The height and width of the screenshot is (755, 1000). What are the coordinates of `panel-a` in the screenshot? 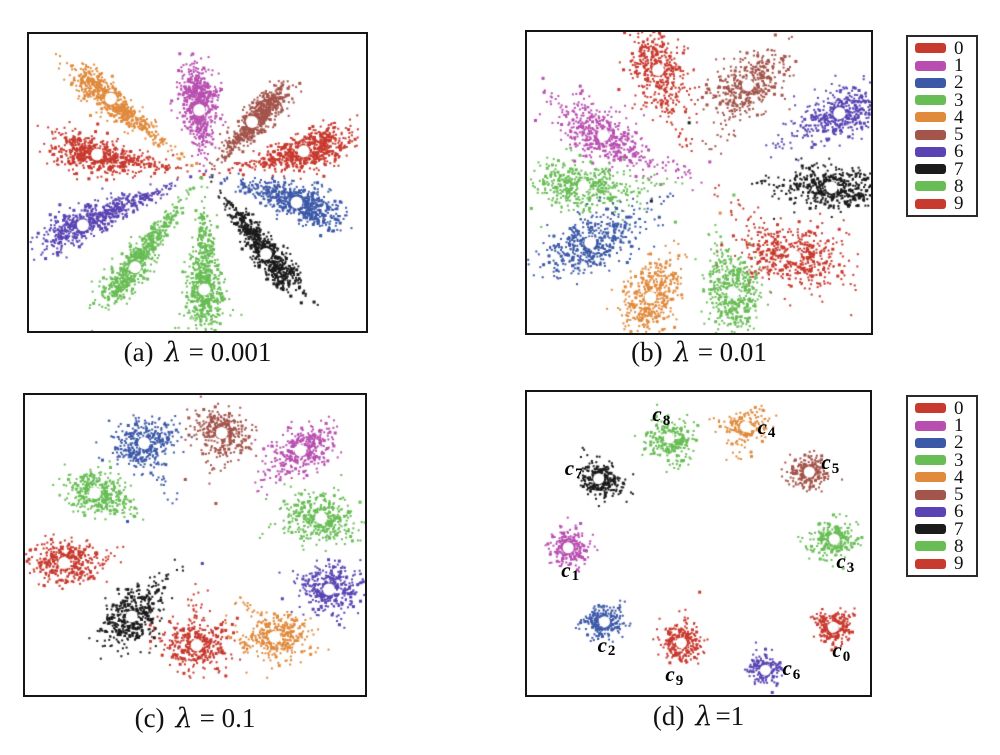 It's located at (197, 182).